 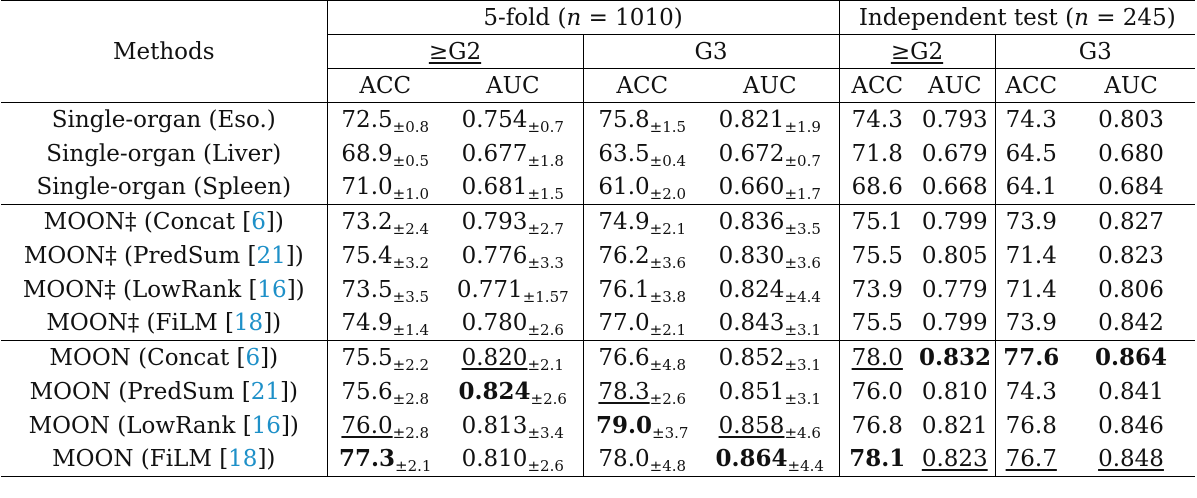 I want to click on value-cell: 0.824±4.4, so click(x=770, y=289).